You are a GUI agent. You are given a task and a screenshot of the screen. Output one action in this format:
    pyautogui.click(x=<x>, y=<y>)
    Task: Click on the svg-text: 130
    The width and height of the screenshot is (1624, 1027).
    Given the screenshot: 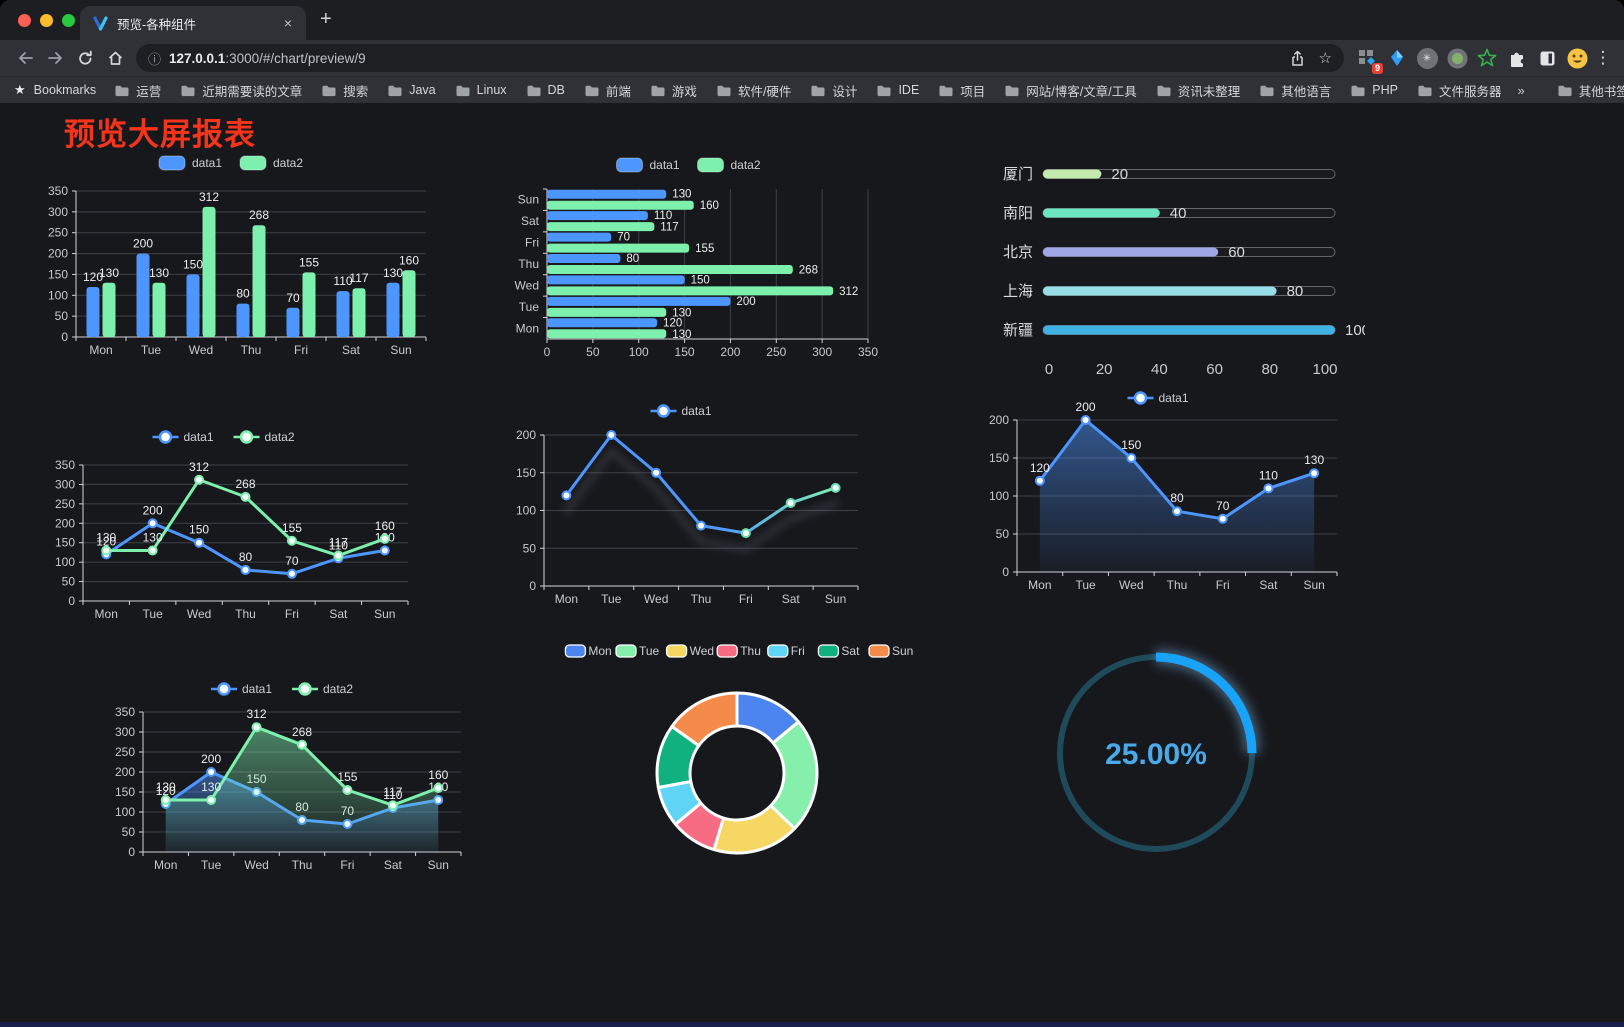 What is the action you would take?
    pyautogui.click(x=1314, y=460)
    